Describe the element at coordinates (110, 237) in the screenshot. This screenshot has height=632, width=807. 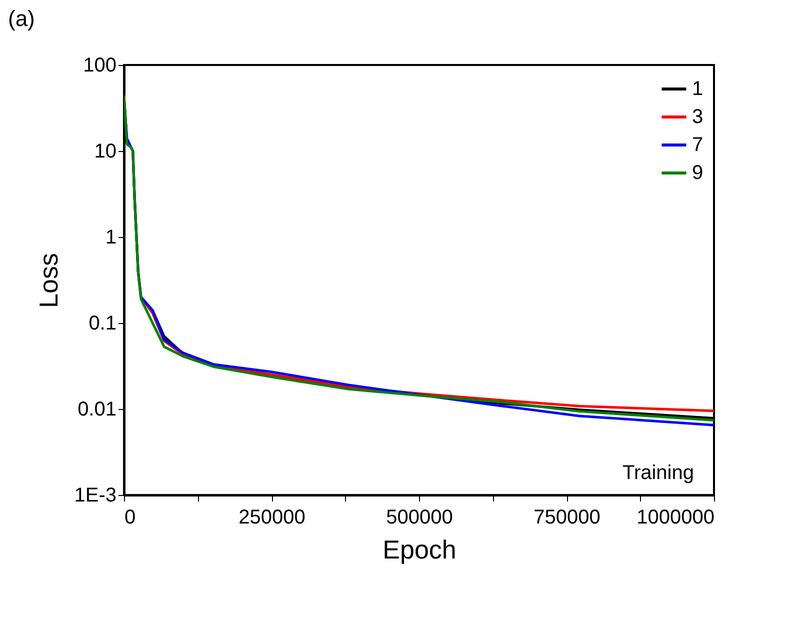
I see `y-tick-label: 1` at that location.